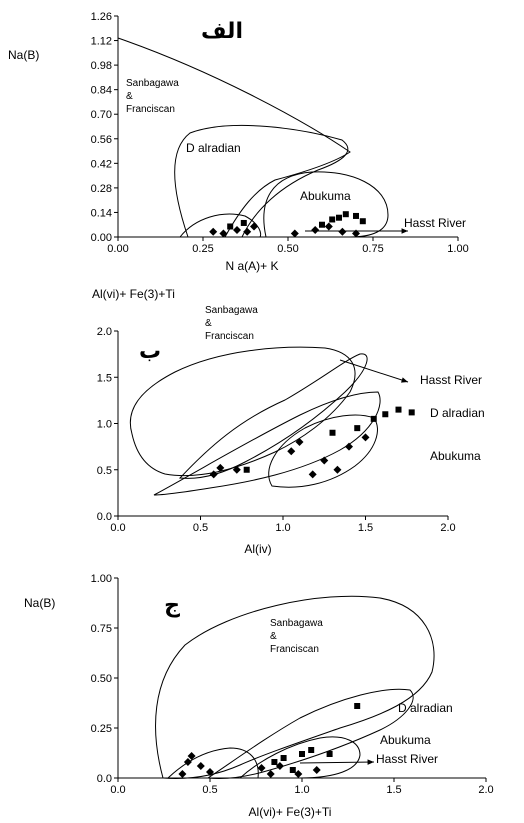  I want to click on region-label-line: Franciscan, so click(294, 649).